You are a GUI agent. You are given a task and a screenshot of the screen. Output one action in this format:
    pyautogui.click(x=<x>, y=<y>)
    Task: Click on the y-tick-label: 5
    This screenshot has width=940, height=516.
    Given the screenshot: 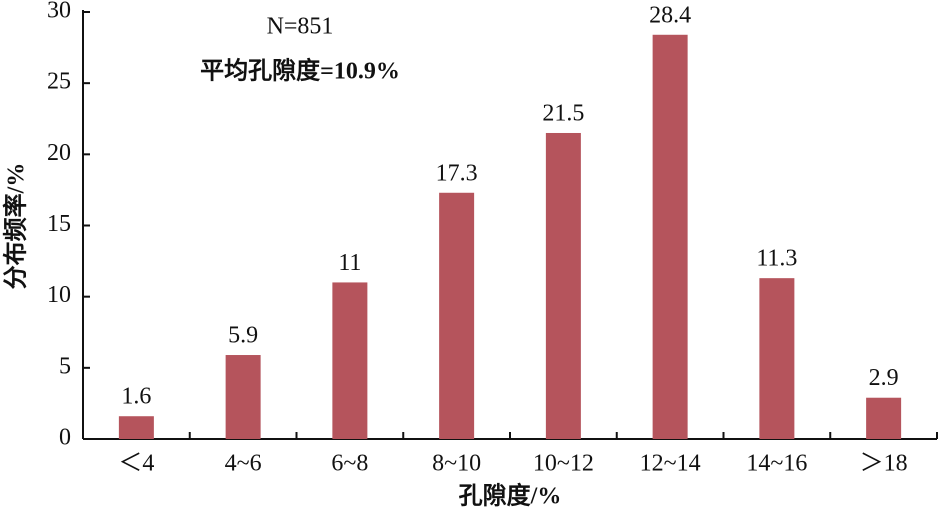 What is the action you would take?
    pyautogui.click(x=65, y=366)
    